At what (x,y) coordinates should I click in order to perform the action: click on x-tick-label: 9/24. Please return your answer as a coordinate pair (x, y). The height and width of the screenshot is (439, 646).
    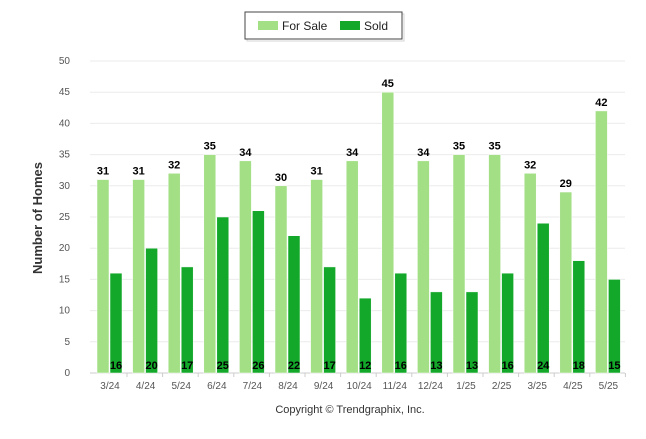
    Looking at the image, I should click on (324, 386).